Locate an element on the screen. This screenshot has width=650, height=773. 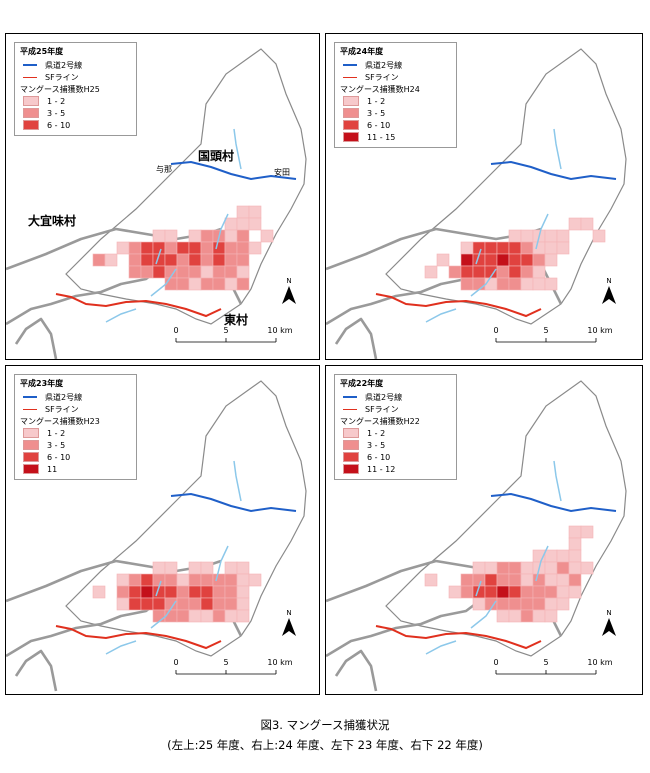
legend-class: 6 - 10 is located at coordinates (75, 125).